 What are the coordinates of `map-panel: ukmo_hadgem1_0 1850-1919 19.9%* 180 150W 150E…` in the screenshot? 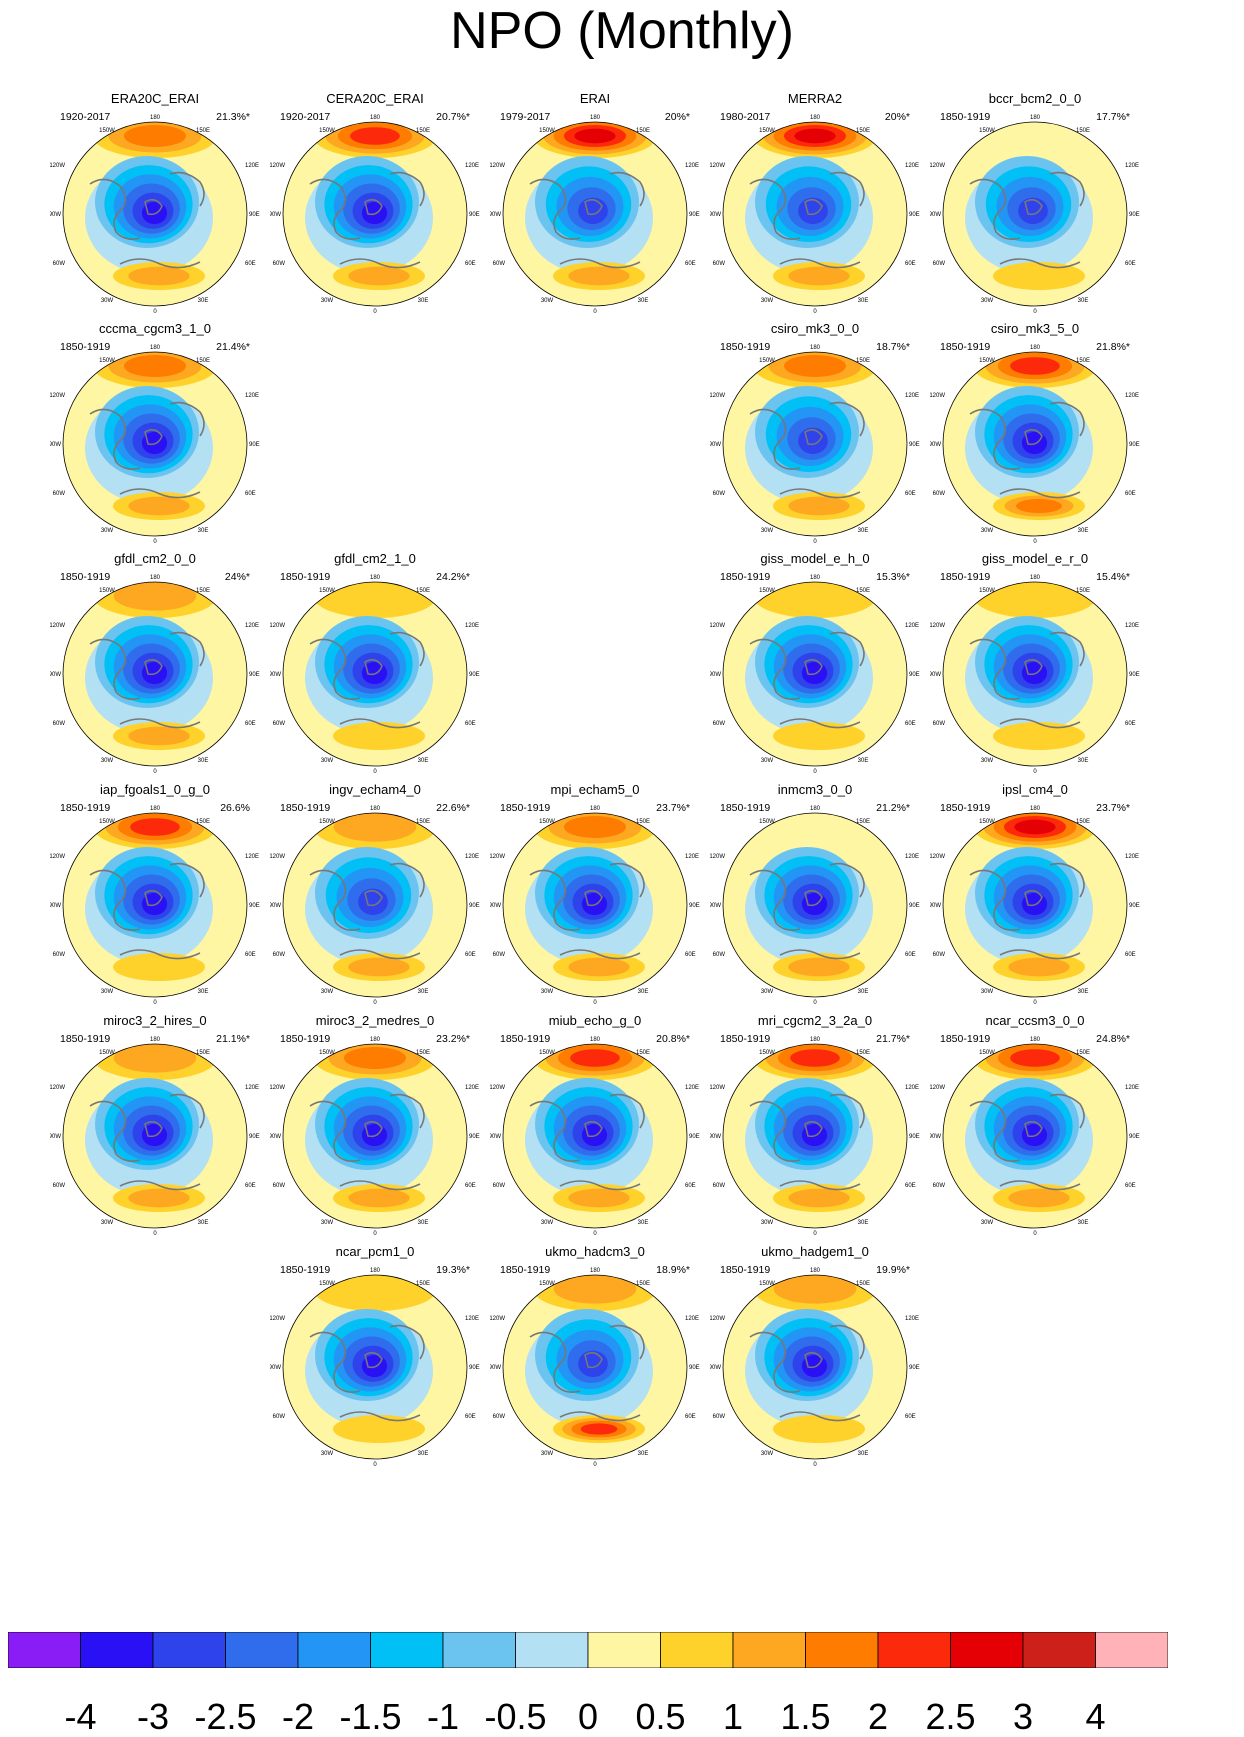 It's located at (815, 1356).